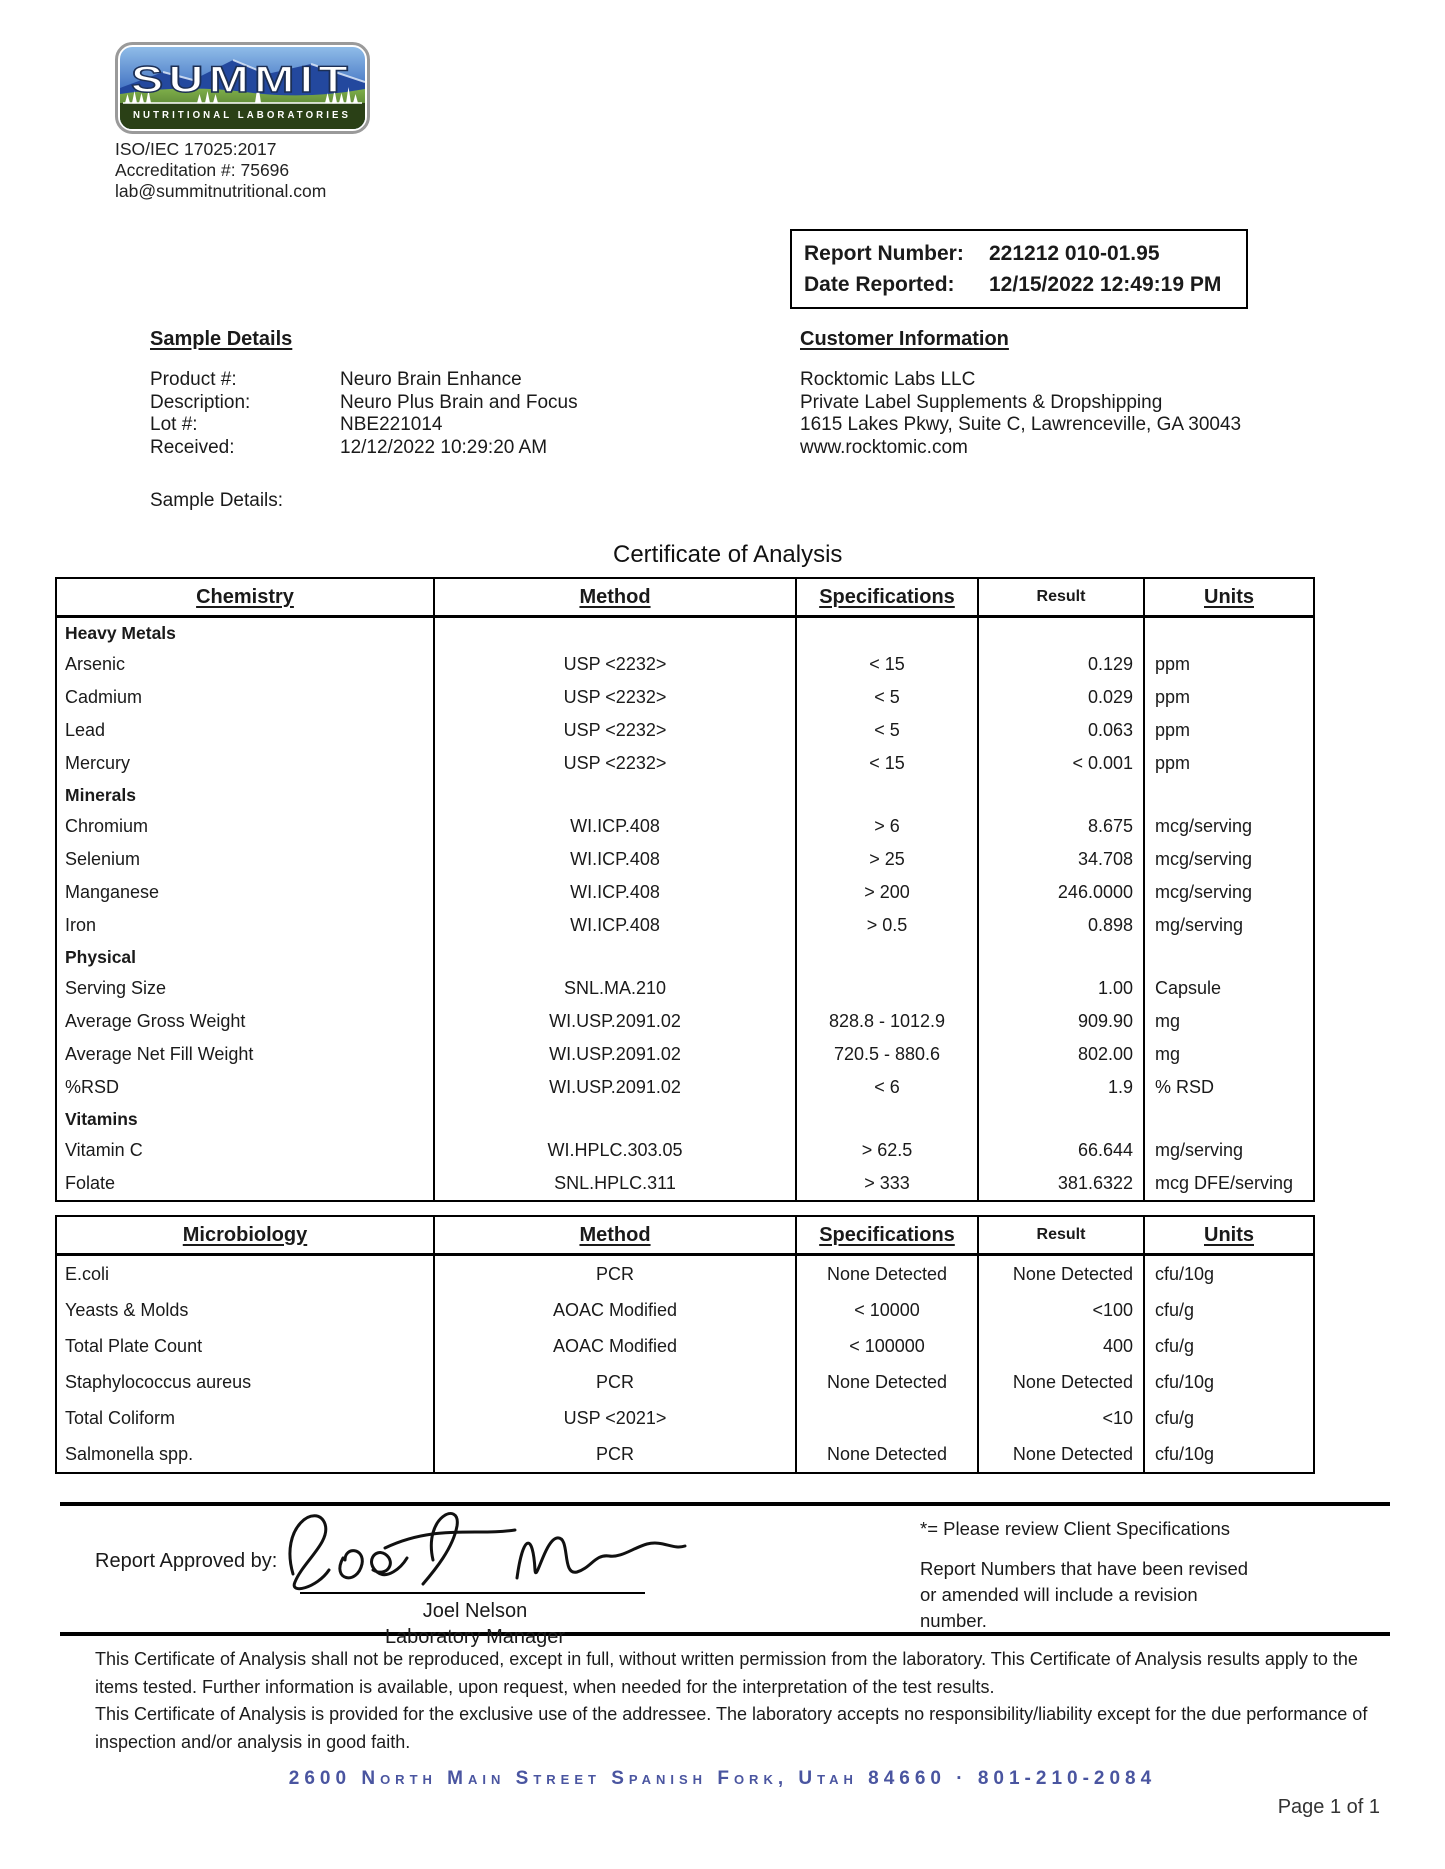 The image size is (1445, 1869). What do you see at coordinates (728, 554) in the screenshot?
I see `page-title: Certificate of Analysis` at bounding box center [728, 554].